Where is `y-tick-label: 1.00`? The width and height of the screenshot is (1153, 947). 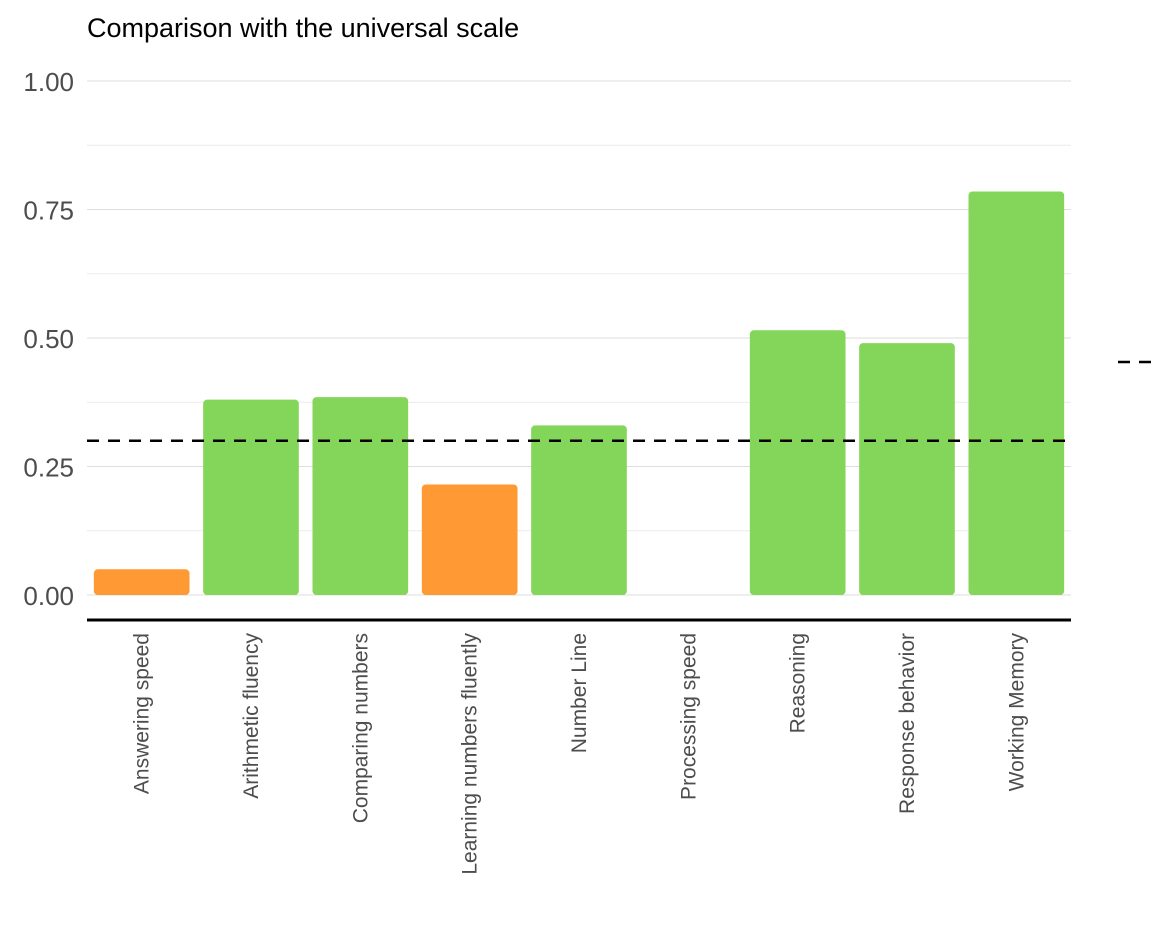
y-tick-label: 1.00 is located at coordinates (48, 82).